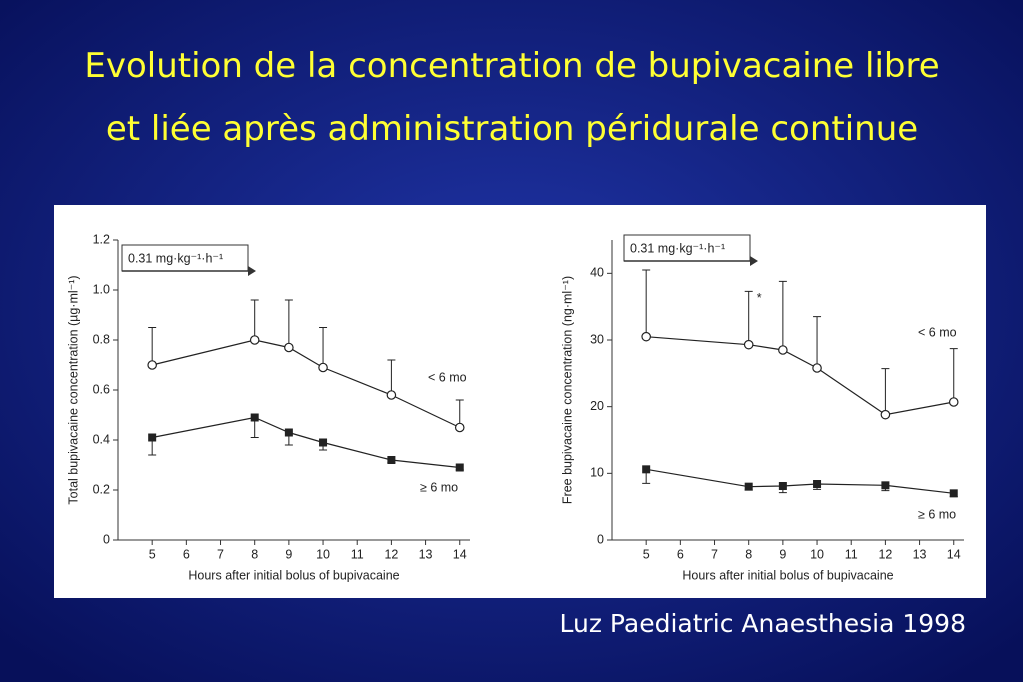 This screenshot has height=682, width=1023. What do you see at coordinates (759, 298) in the screenshot?
I see `significance-note: *` at bounding box center [759, 298].